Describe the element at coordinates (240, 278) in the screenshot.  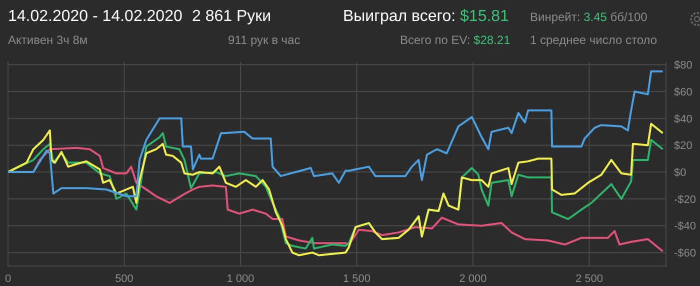
I see `x-tick-label: 1 000` at that location.